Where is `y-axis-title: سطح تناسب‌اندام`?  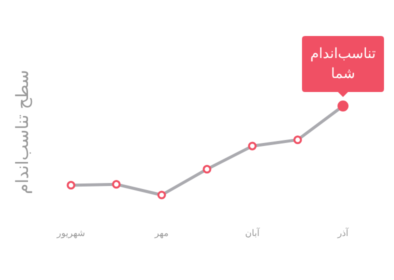
y-axis-title: سطح تناسب‌اندام is located at coordinates (23, 132).